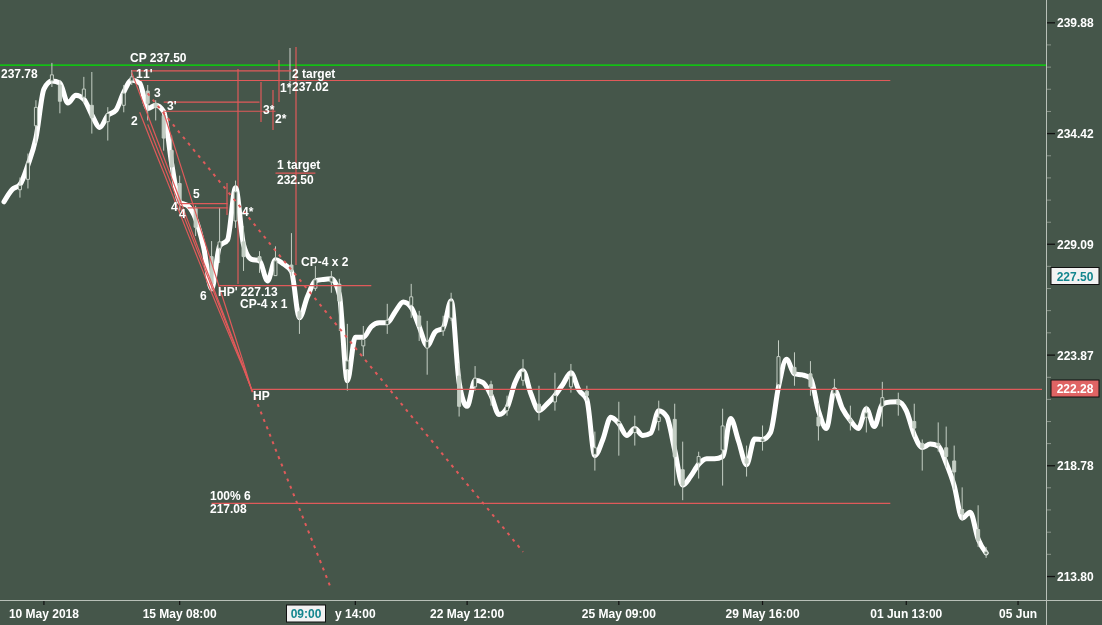 The height and width of the screenshot is (625, 1102). Describe the element at coordinates (157, 93) in the screenshot. I see `annotation: 3` at that location.